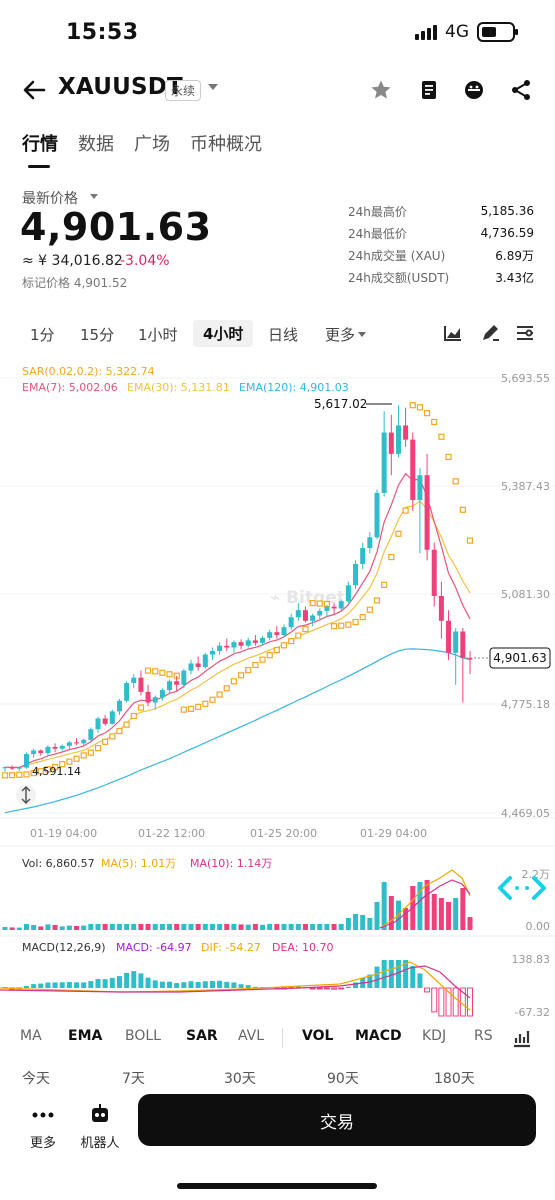 The width and height of the screenshot is (555, 1200). Describe the element at coordinates (133, 1079) in the screenshot. I see `range-7d: 7天` at that location.